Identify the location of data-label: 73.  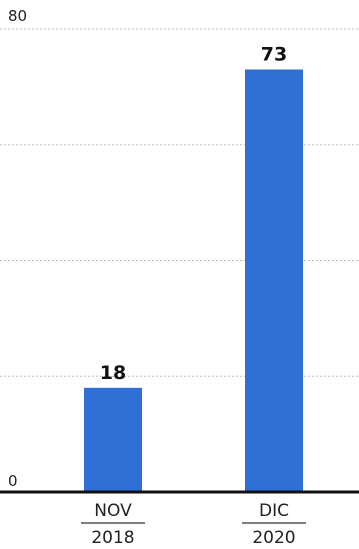
(274, 55).